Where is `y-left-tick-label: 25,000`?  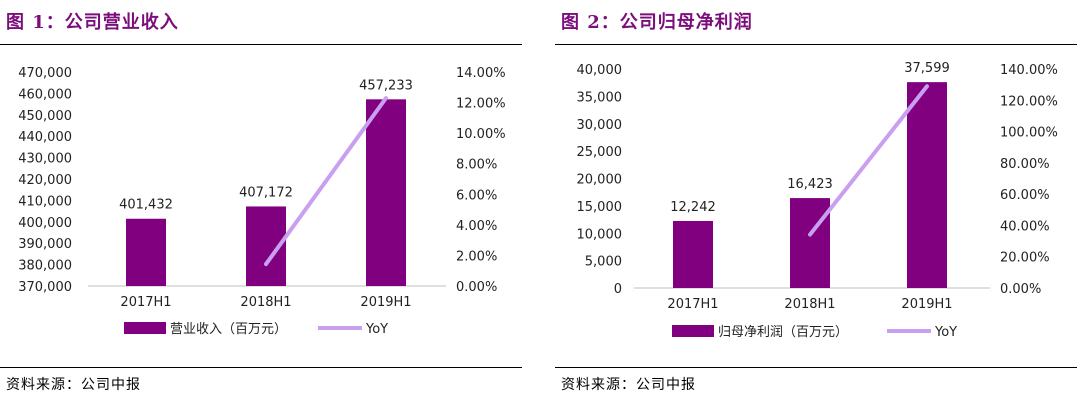 y-left-tick-label: 25,000 is located at coordinates (600, 152).